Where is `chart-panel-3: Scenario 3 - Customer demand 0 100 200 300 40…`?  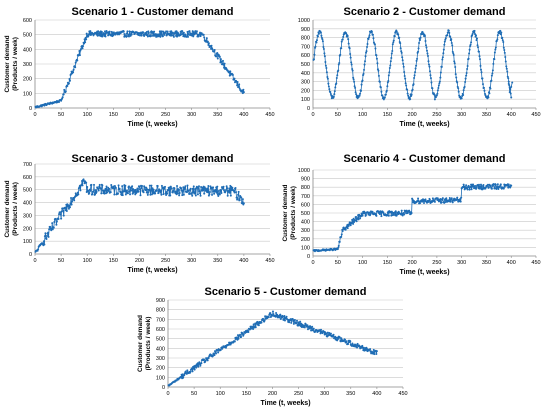 chart-panel-3: Scenario 3 - Customer demand 0 100 200 300 40… is located at coordinates (139, 213).